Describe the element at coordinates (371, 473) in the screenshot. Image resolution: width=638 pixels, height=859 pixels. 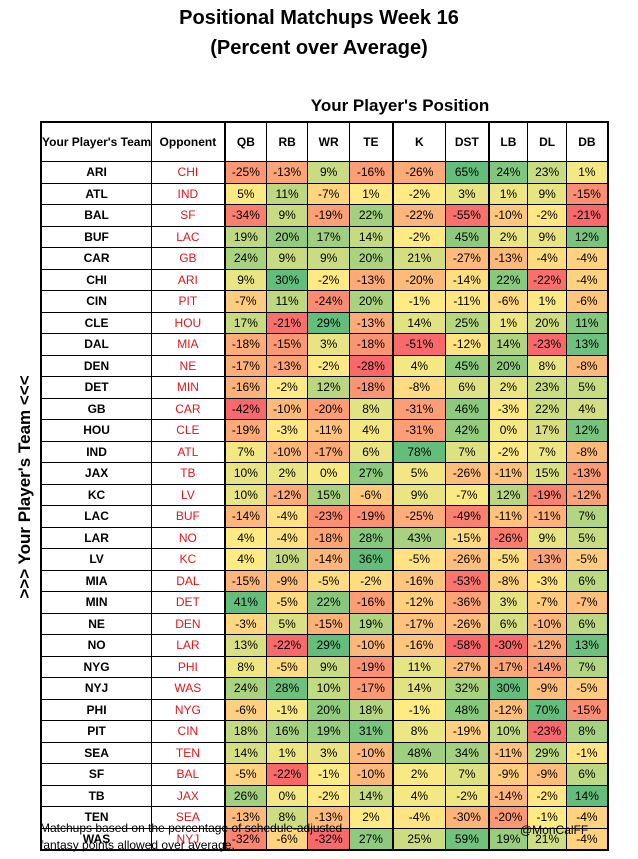
I see `value-cell-te: 27%` at that location.